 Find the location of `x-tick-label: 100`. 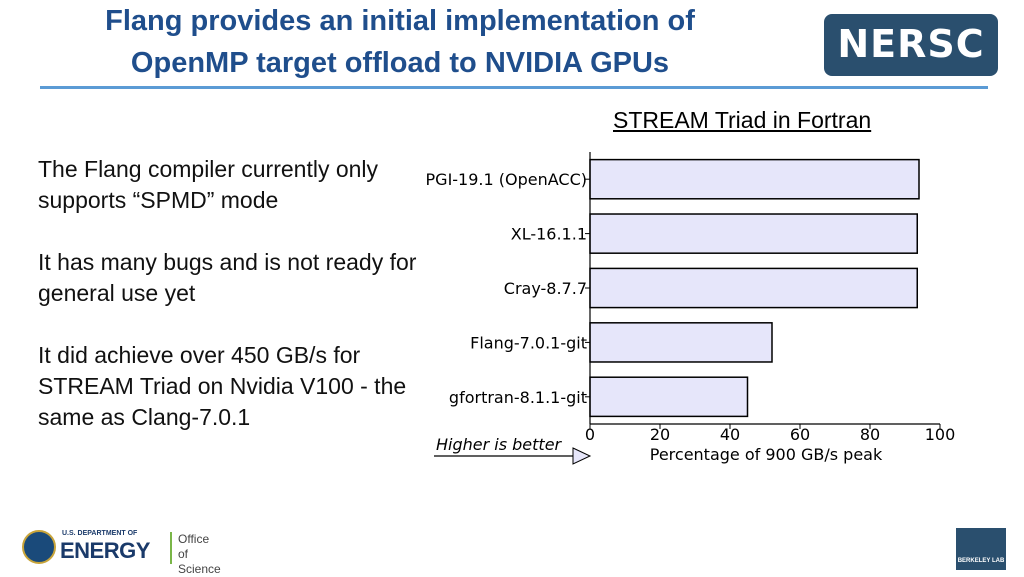

x-tick-label: 100 is located at coordinates (940, 434).